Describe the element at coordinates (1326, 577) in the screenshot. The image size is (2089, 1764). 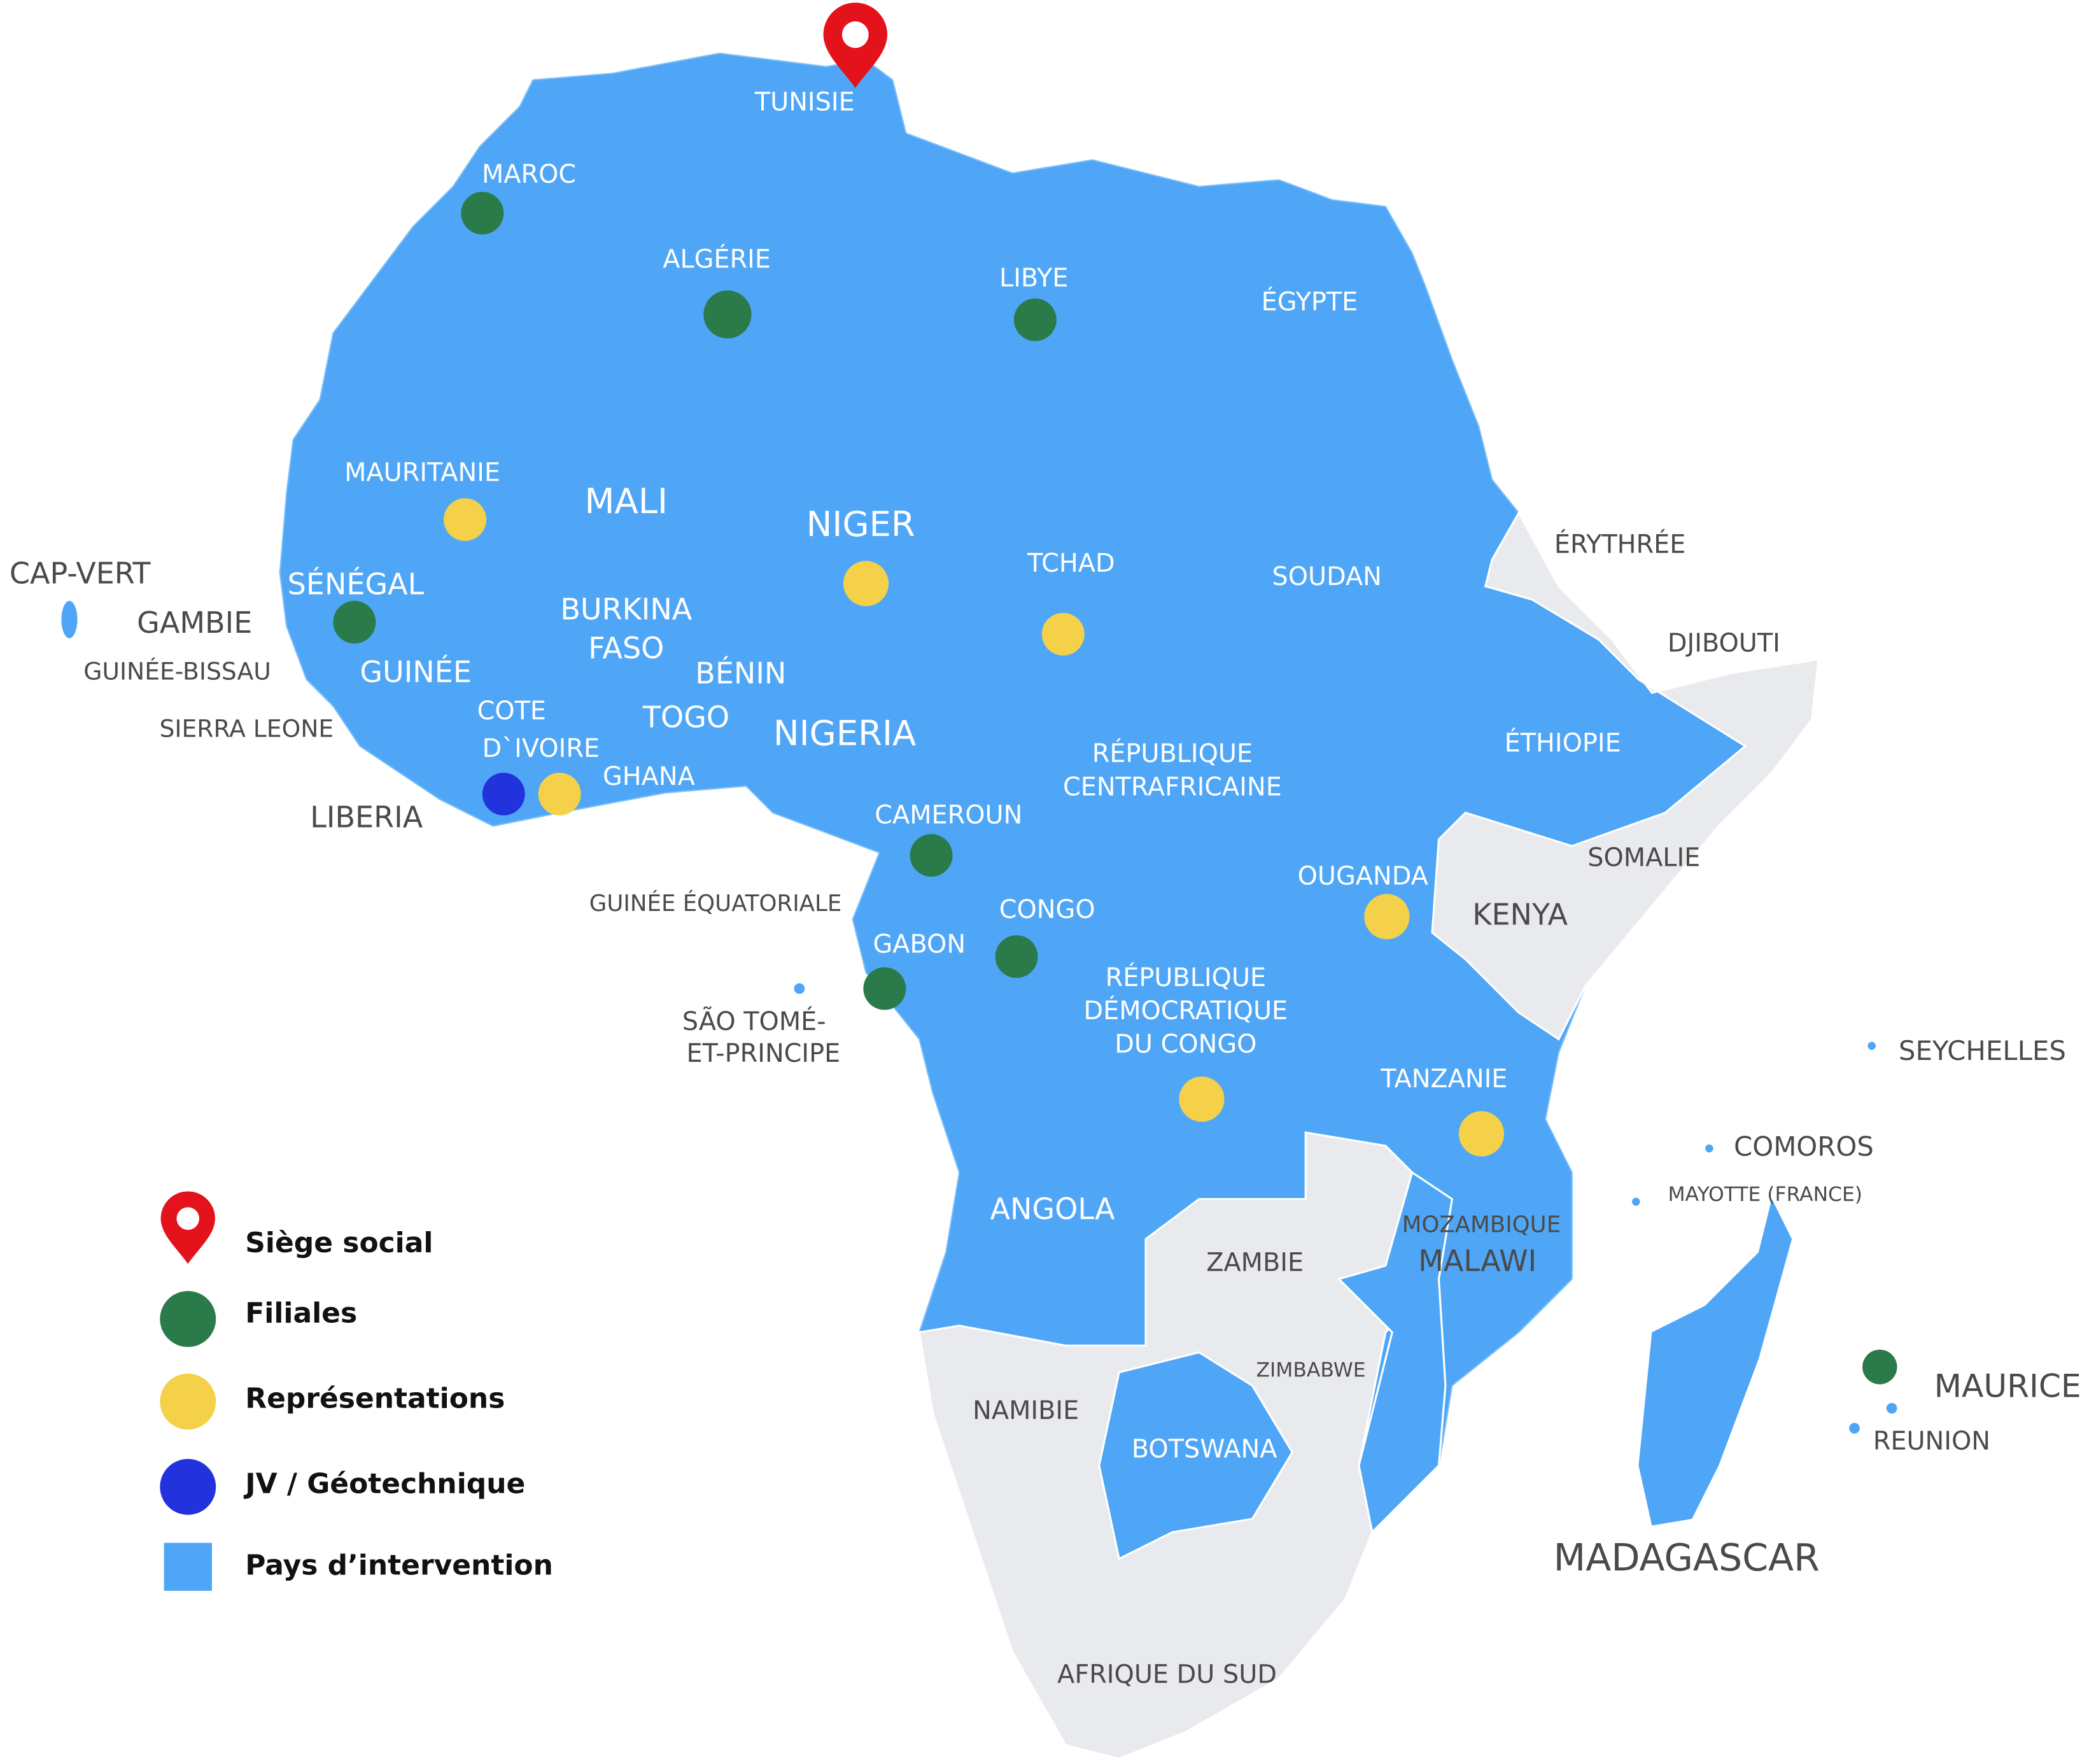
I see `country-label: SOUDAN` at that location.